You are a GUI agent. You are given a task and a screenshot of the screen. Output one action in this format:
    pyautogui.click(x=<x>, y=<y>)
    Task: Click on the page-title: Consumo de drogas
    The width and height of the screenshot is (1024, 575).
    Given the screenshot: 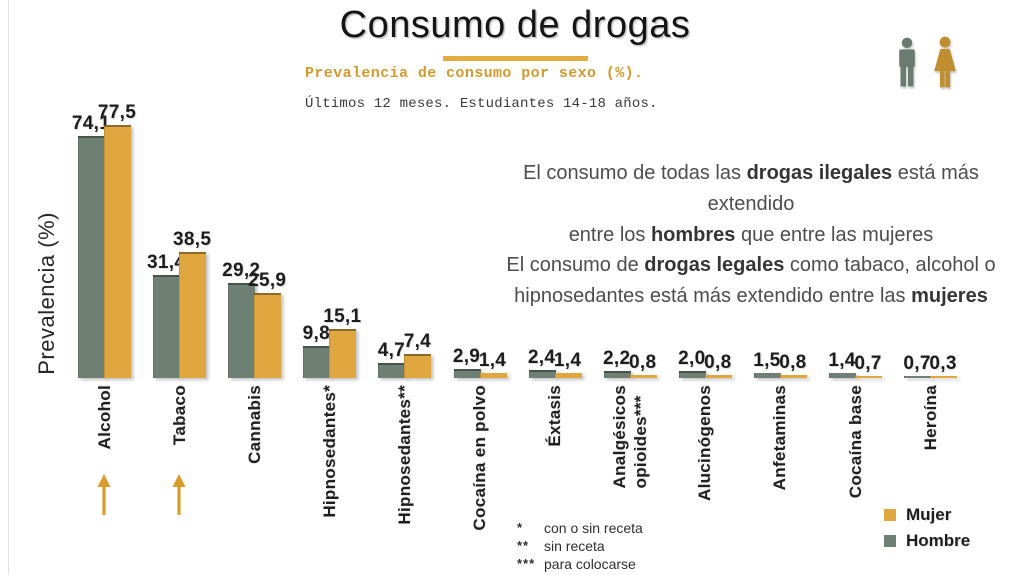 What is the action you would take?
    pyautogui.click(x=515, y=25)
    